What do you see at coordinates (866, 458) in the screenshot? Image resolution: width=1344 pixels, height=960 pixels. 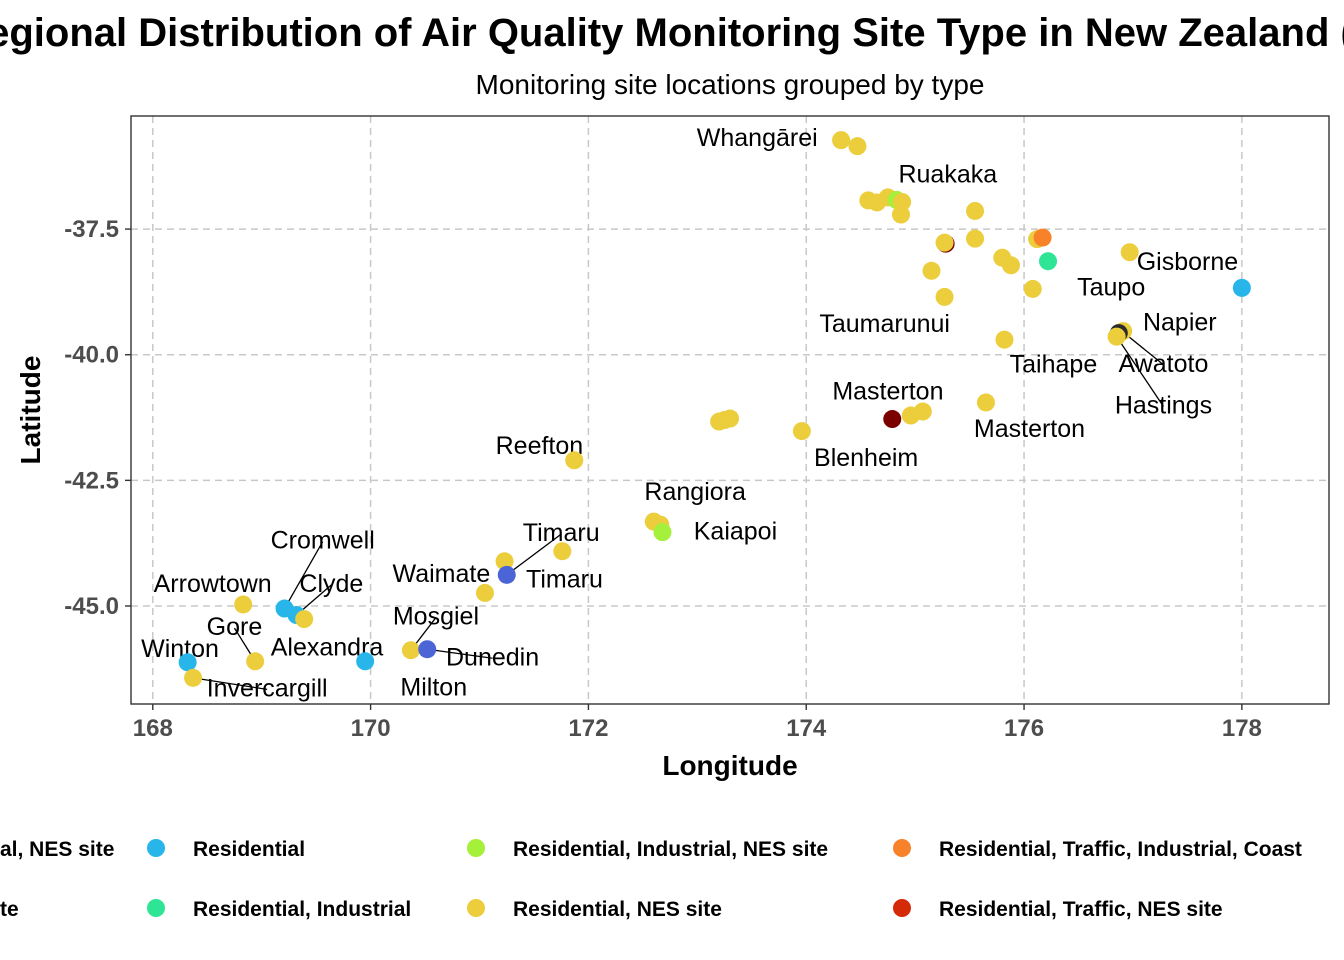 I see `site-label: Blenheim` at bounding box center [866, 458].